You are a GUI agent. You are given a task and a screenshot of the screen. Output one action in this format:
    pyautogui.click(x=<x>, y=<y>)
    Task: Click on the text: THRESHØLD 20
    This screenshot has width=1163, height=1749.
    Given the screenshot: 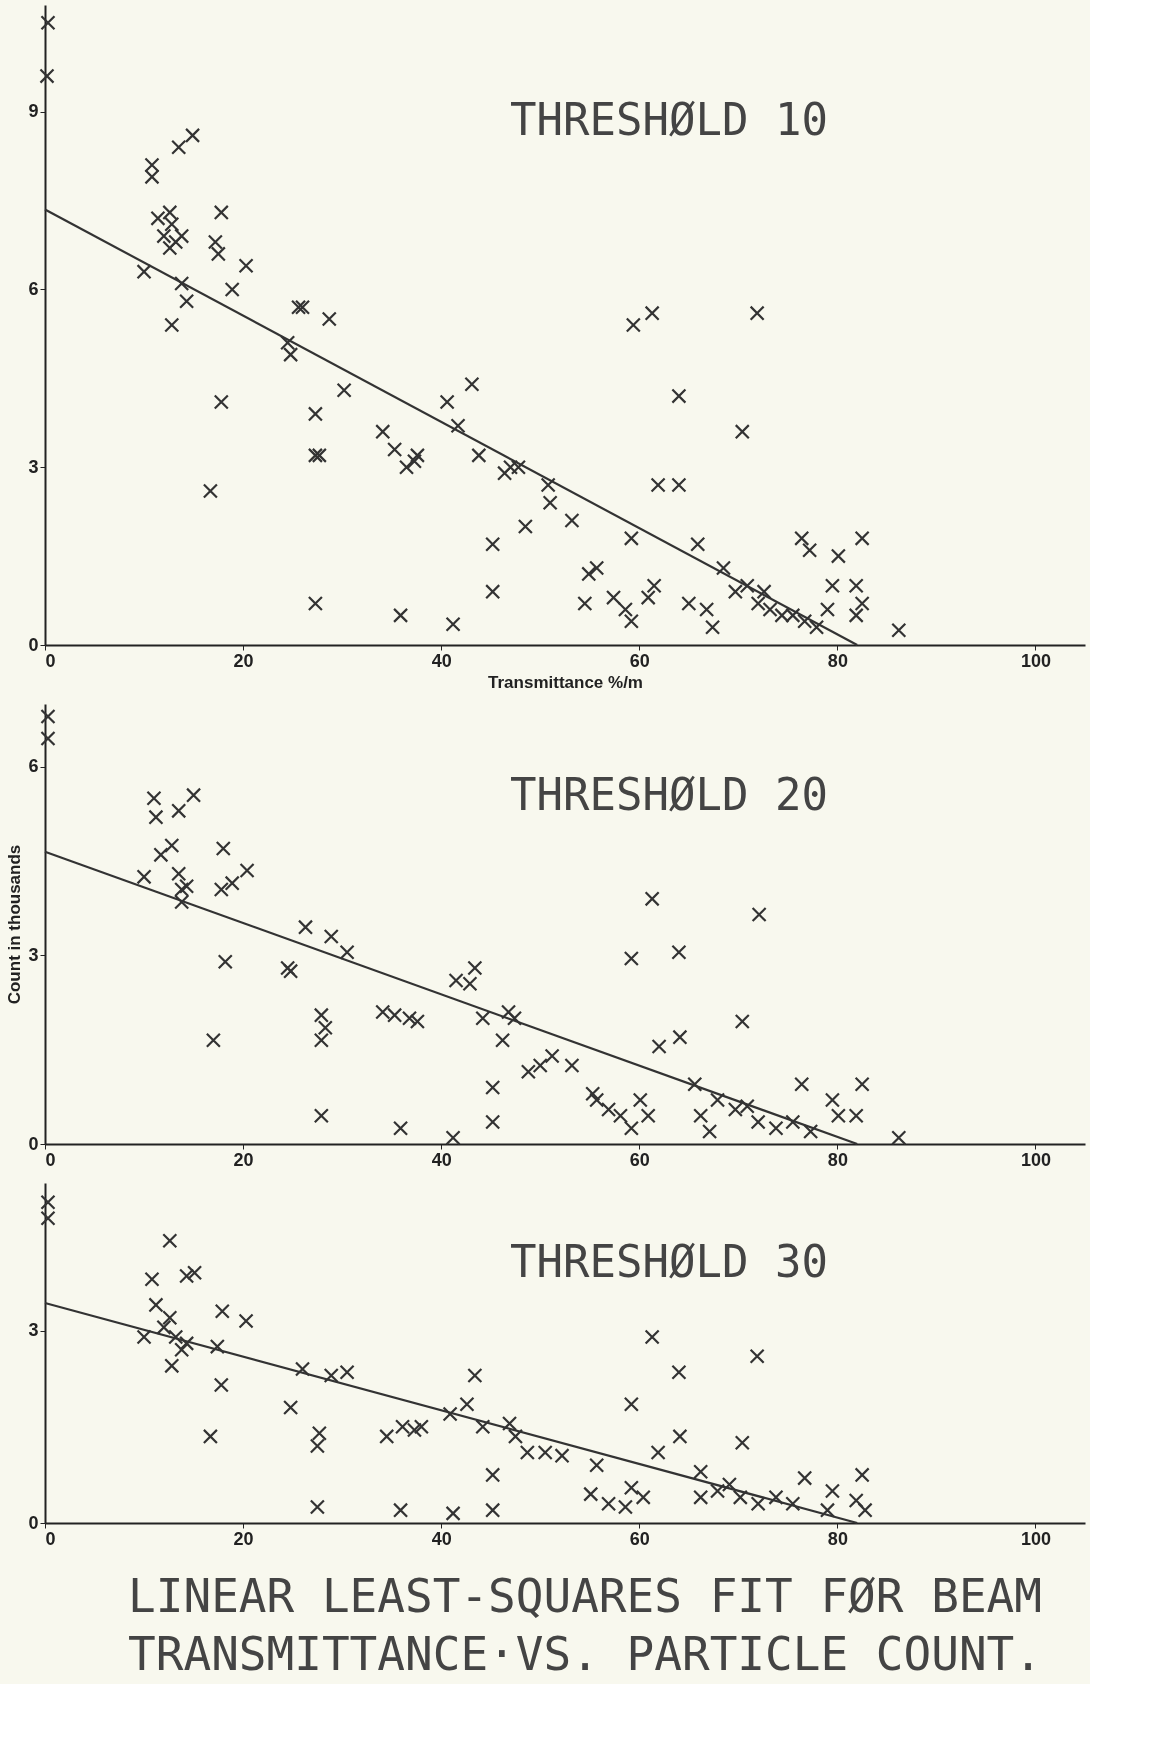 What is the action you would take?
    pyautogui.click(x=669, y=794)
    